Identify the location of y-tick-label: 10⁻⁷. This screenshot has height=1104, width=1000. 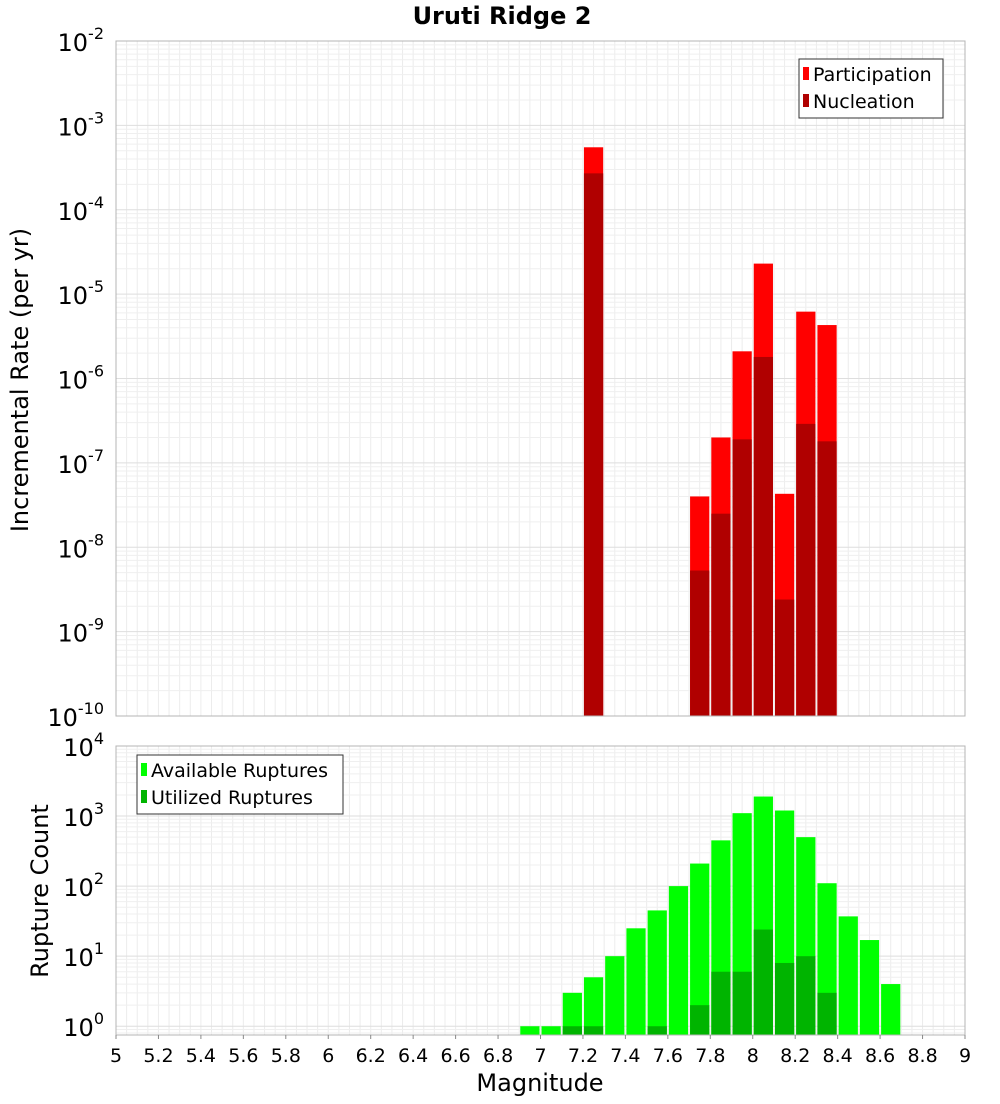
(81, 462).